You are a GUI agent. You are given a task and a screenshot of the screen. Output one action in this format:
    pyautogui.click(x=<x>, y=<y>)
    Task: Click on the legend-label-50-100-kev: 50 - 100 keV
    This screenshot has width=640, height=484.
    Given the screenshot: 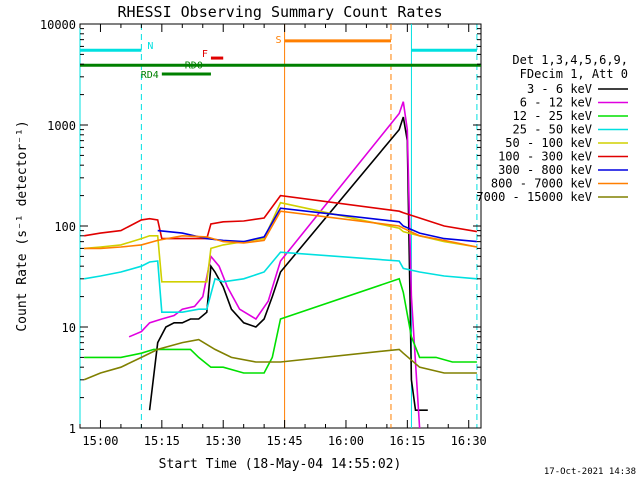 What is the action you would take?
    pyautogui.click(x=548, y=143)
    